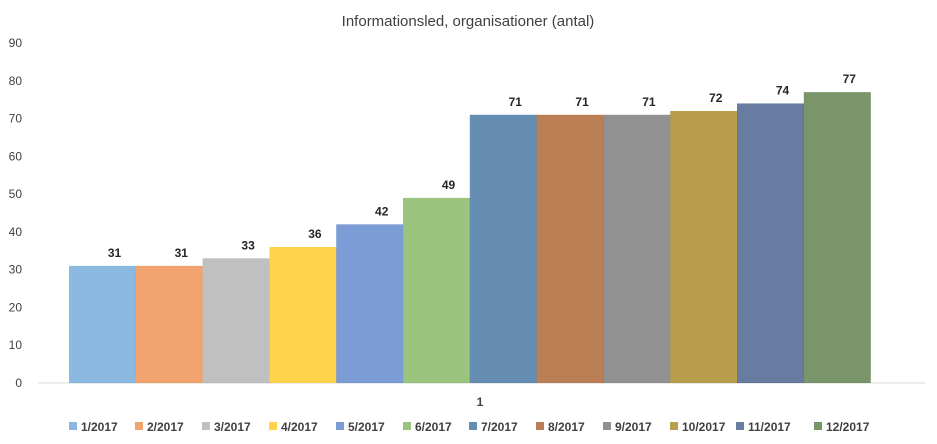 This screenshot has height=444, width=937. Describe the element at coordinates (16, 156) in the screenshot. I see `y-tick-label: 60` at that location.